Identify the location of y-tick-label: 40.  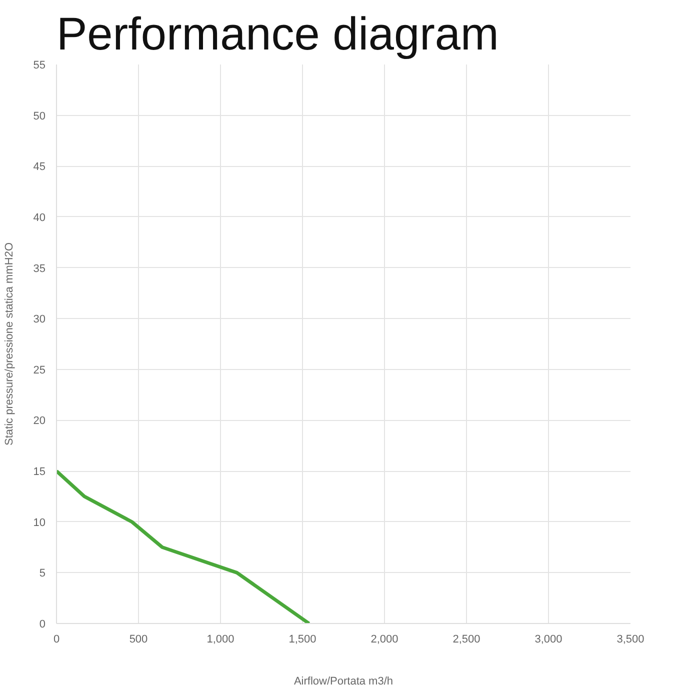
(39, 218).